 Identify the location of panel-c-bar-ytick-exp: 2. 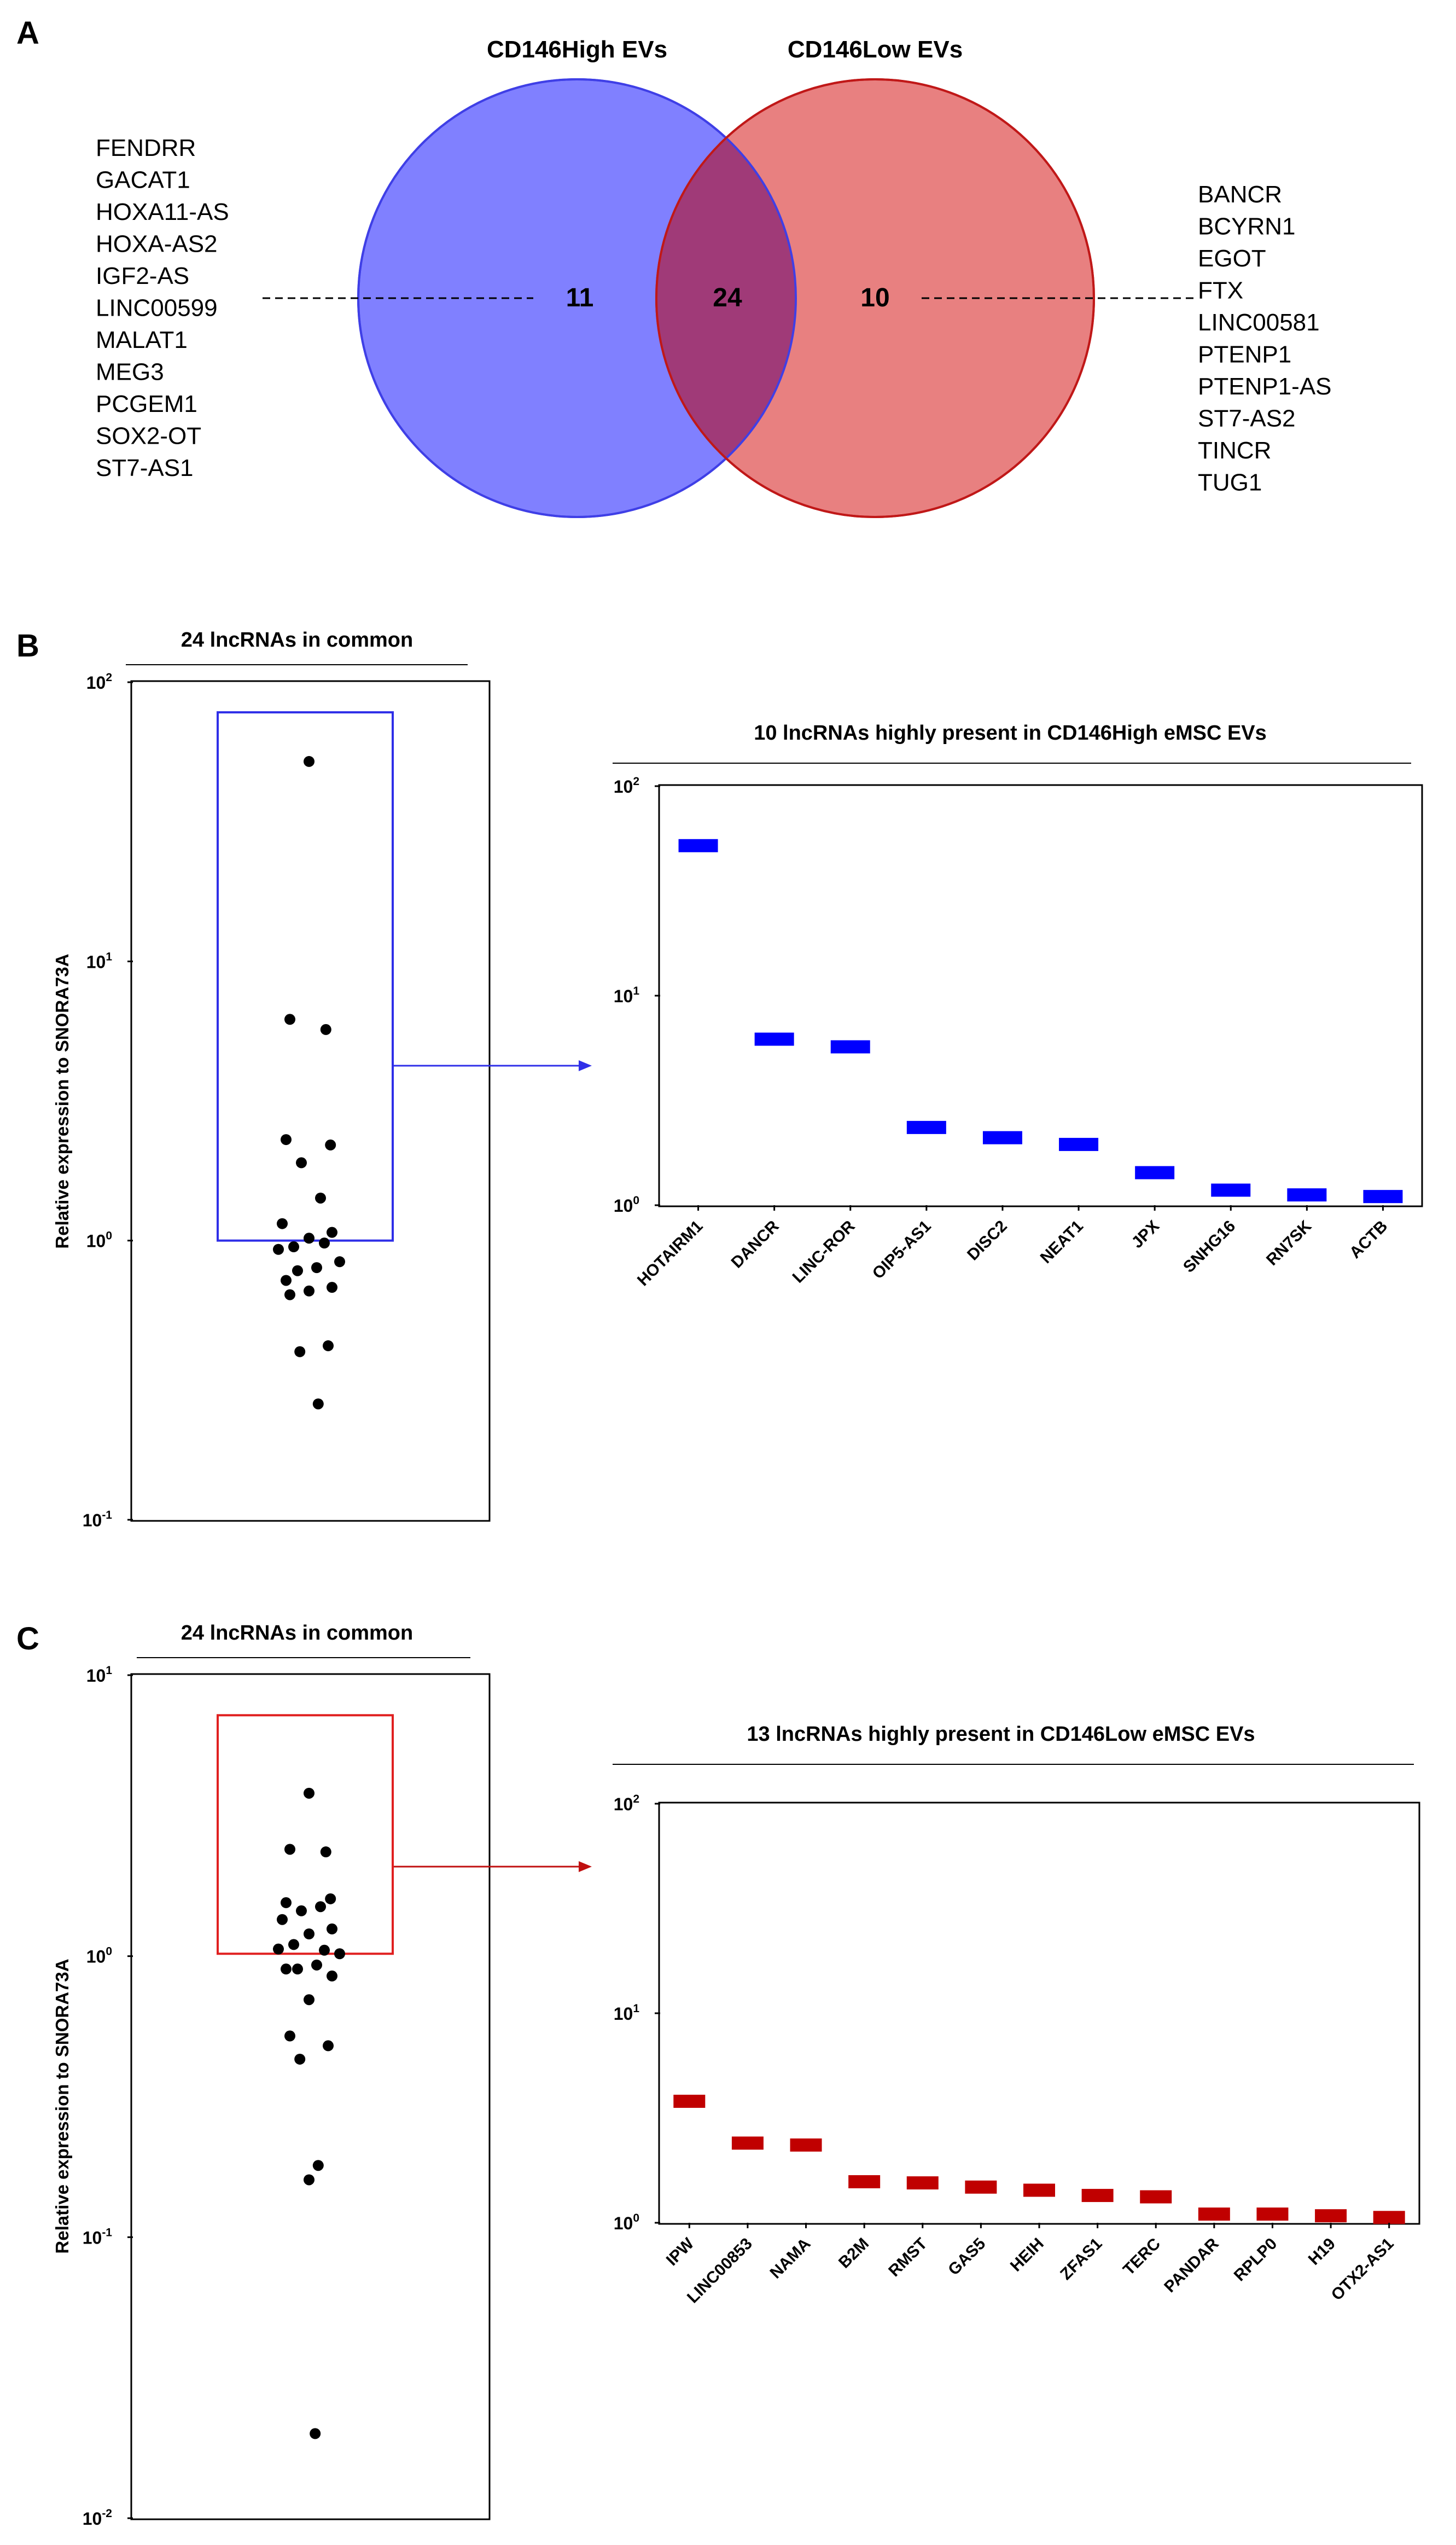
(636, 1799).